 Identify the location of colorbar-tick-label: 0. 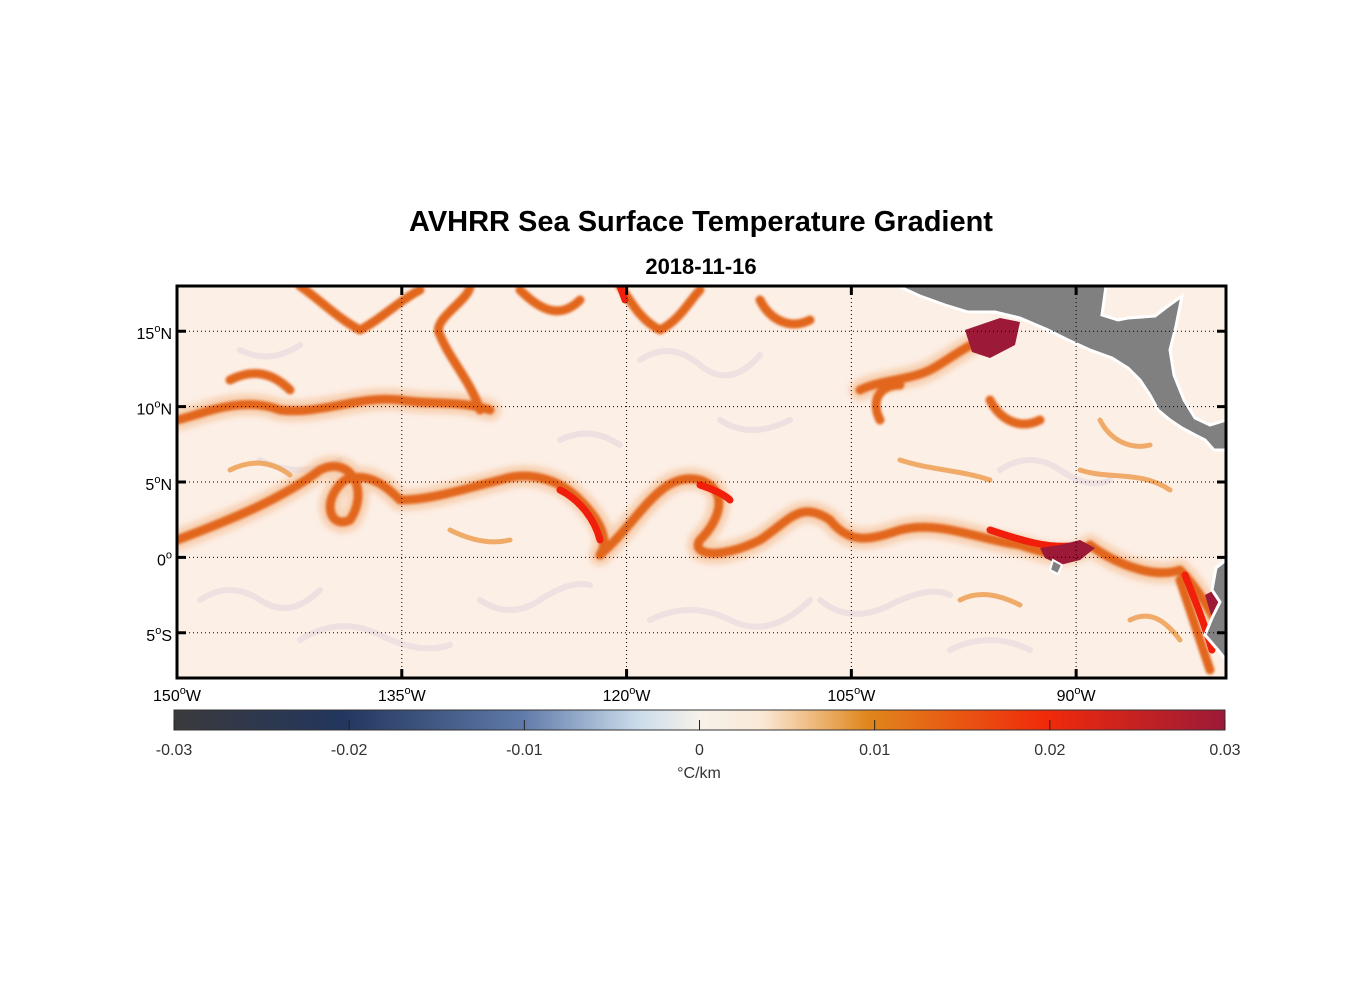
(699, 750).